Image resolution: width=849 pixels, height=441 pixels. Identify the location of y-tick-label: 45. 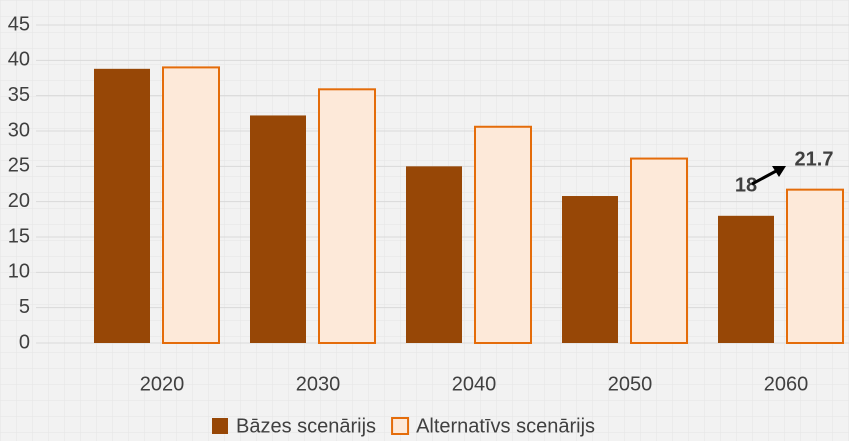
(19, 24).